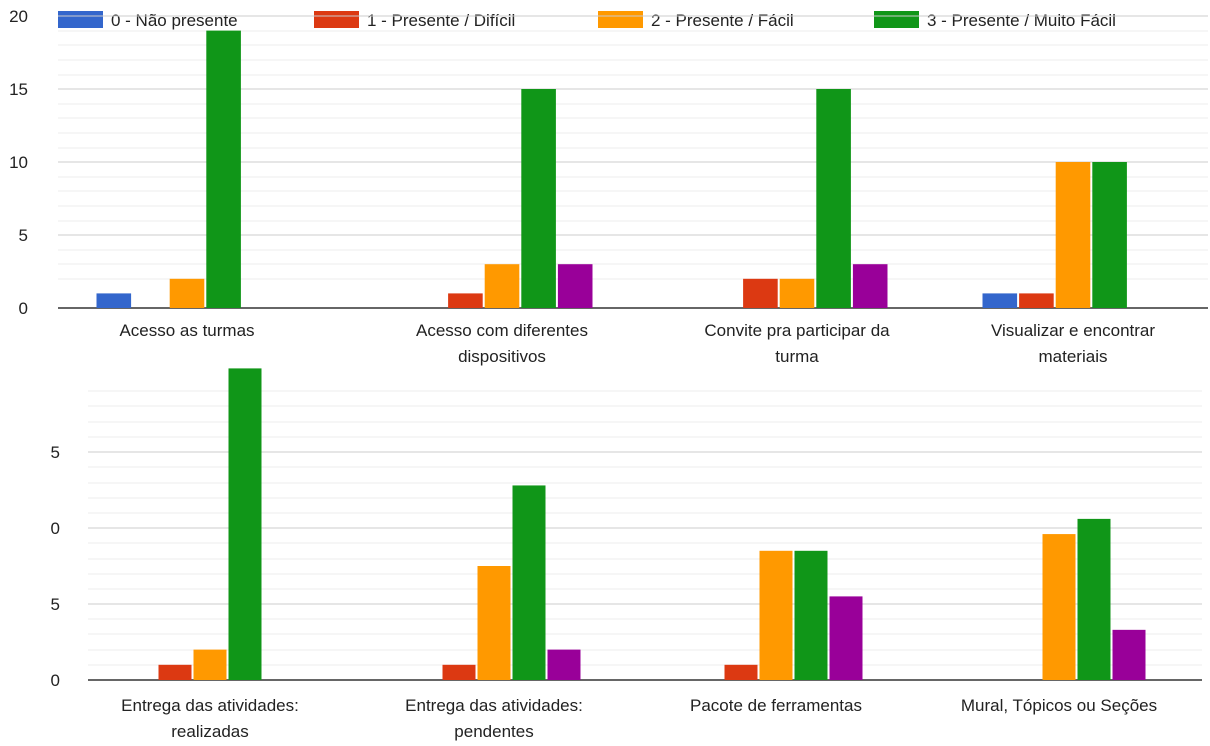 Image resolution: width=1210 pixels, height=746 pixels. I want to click on category-label: Convite pra participar da, so click(797, 330).